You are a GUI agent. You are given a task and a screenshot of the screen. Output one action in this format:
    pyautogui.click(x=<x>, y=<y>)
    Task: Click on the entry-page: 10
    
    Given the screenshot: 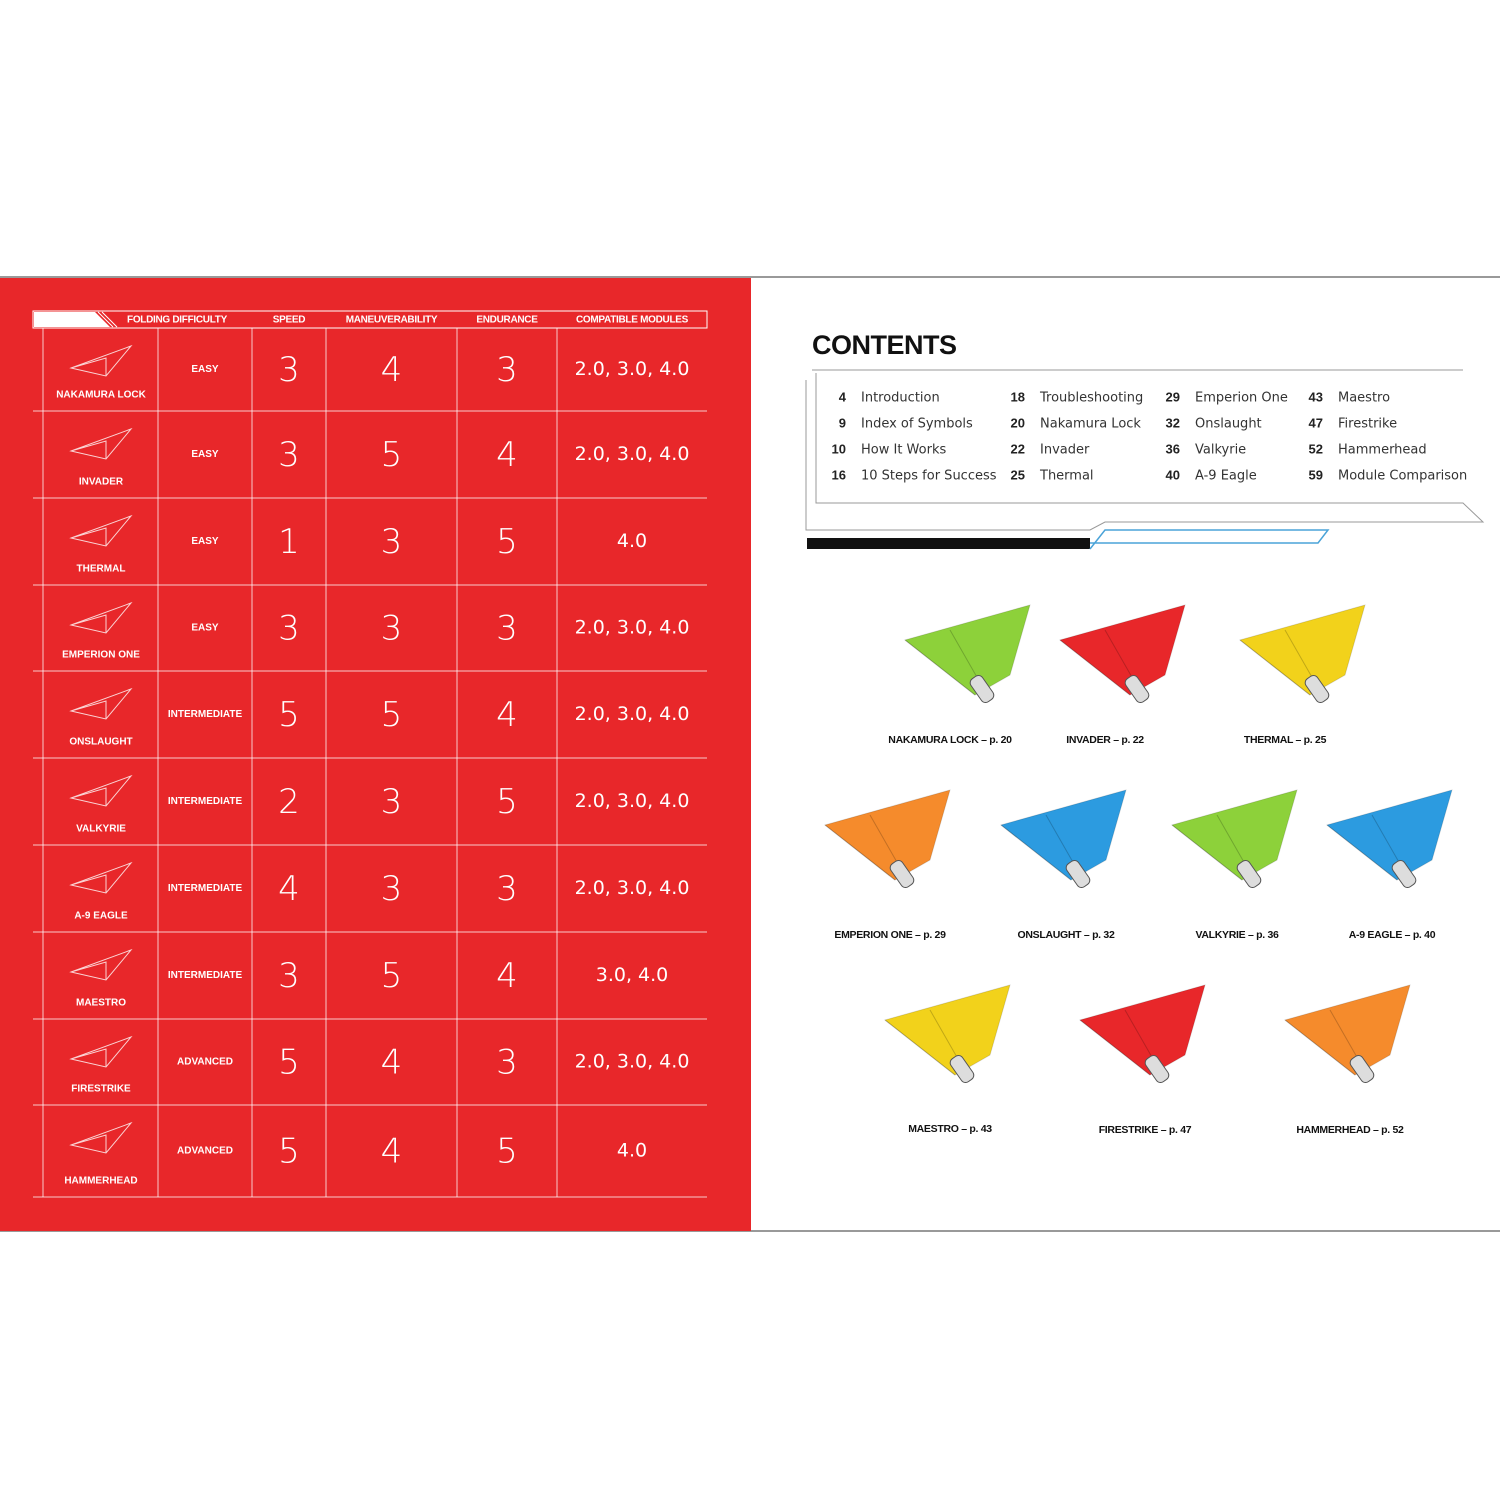 What is the action you would take?
    pyautogui.click(x=839, y=448)
    